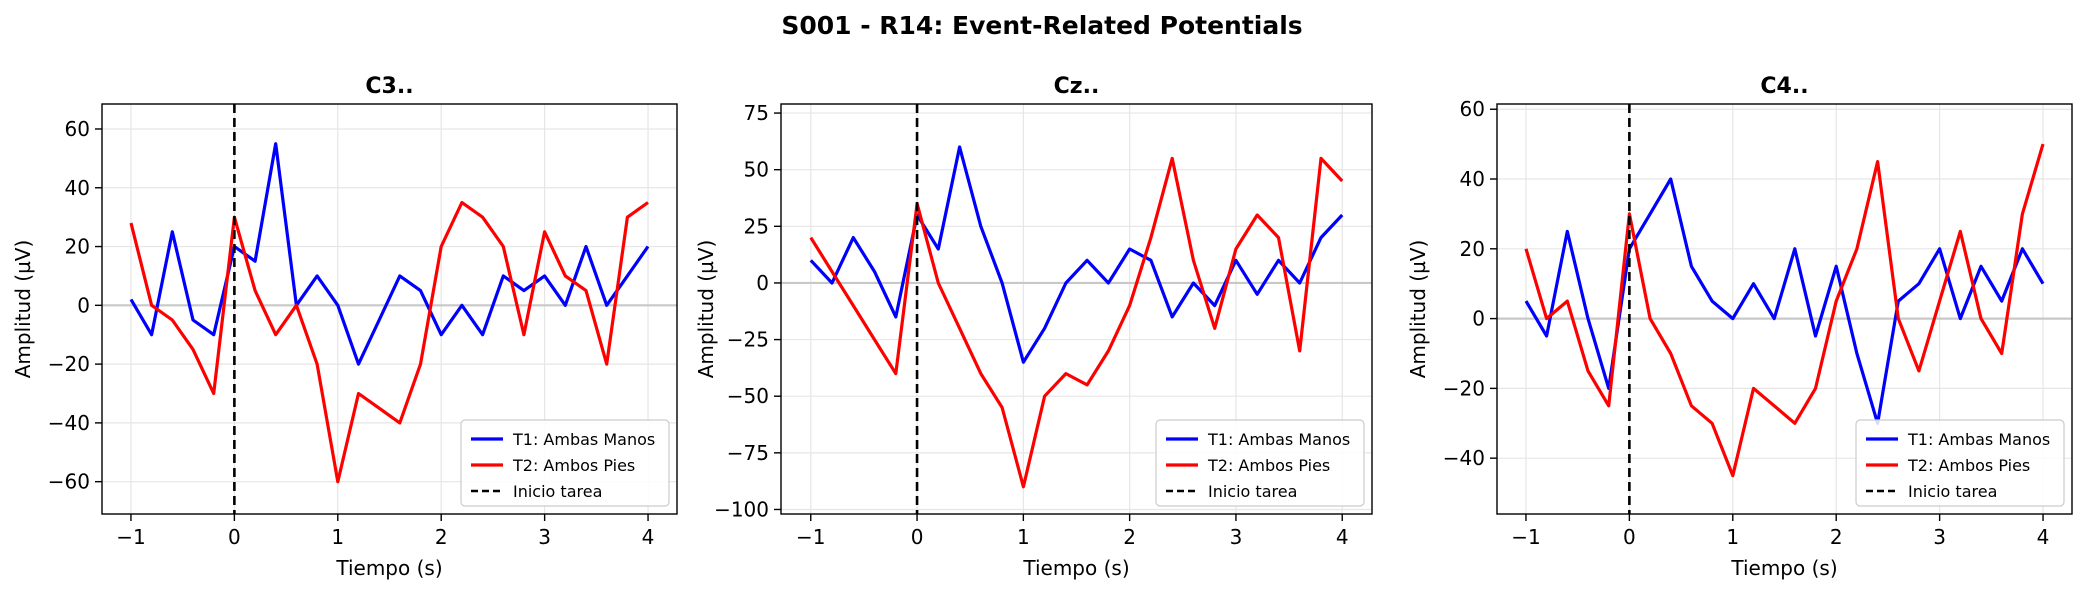 The width and height of the screenshot is (2084, 593). Describe the element at coordinates (389, 86) in the screenshot. I see `chart-title: C3..` at that location.